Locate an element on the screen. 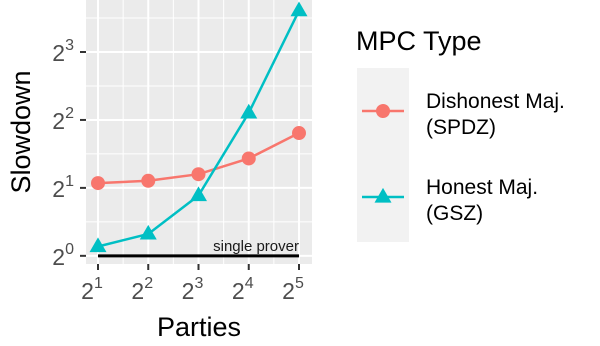  y-axis-title: Slowdown is located at coordinates (21, 131).